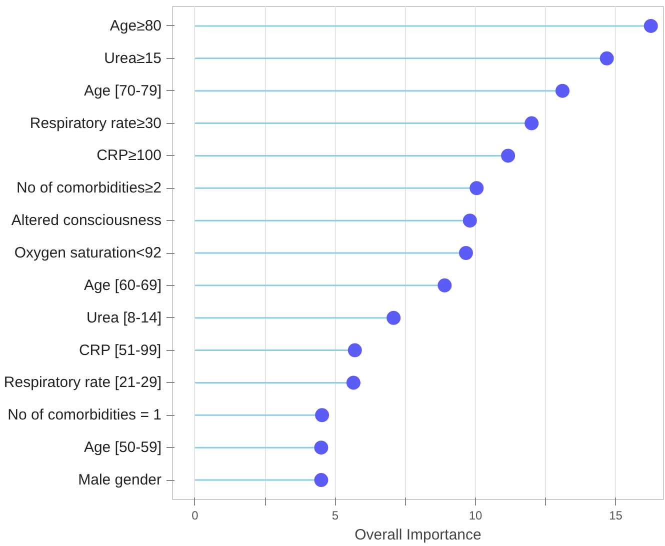  I want to click on x-axis-title: Overall Importance, so click(418, 535).